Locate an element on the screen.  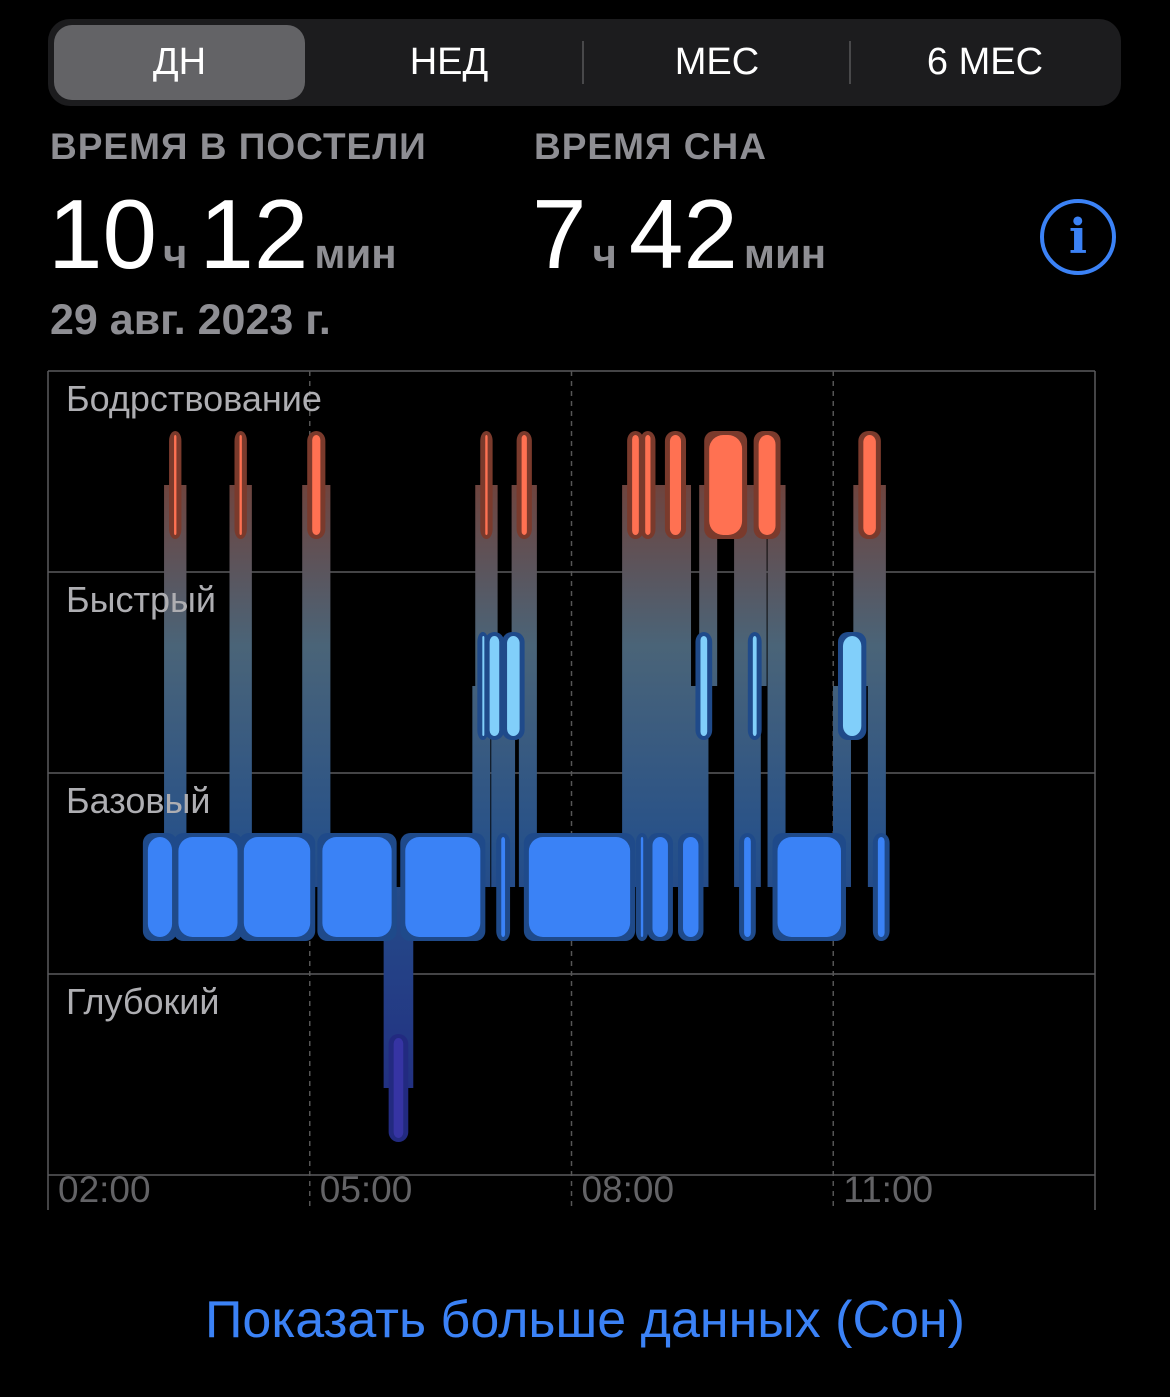
tab-month: МЕС is located at coordinates (717, 62).